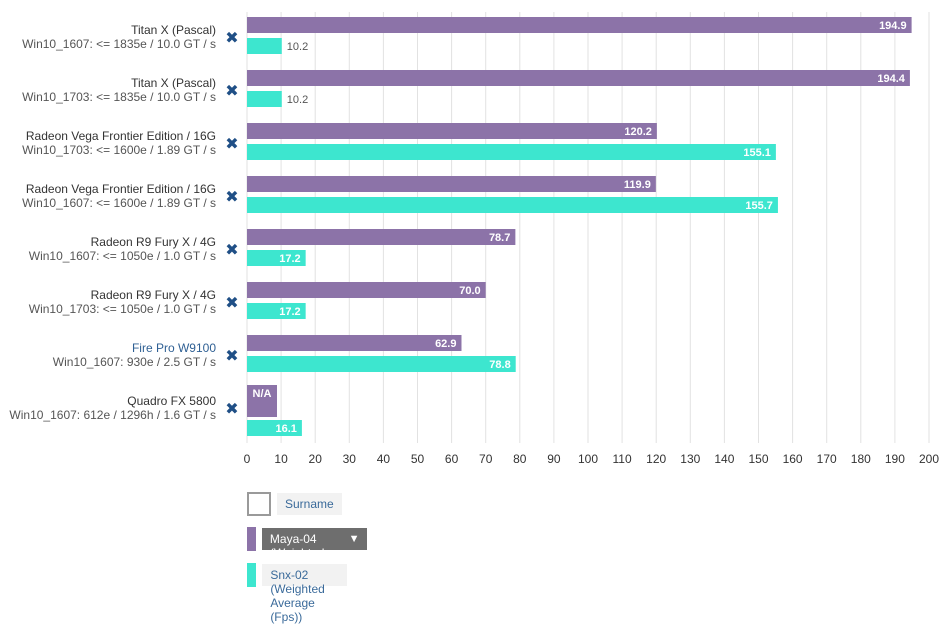  What do you see at coordinates (656, 459) in the screenshot?
I see `x-tick-label: 120` at bounding box center [656, 459].